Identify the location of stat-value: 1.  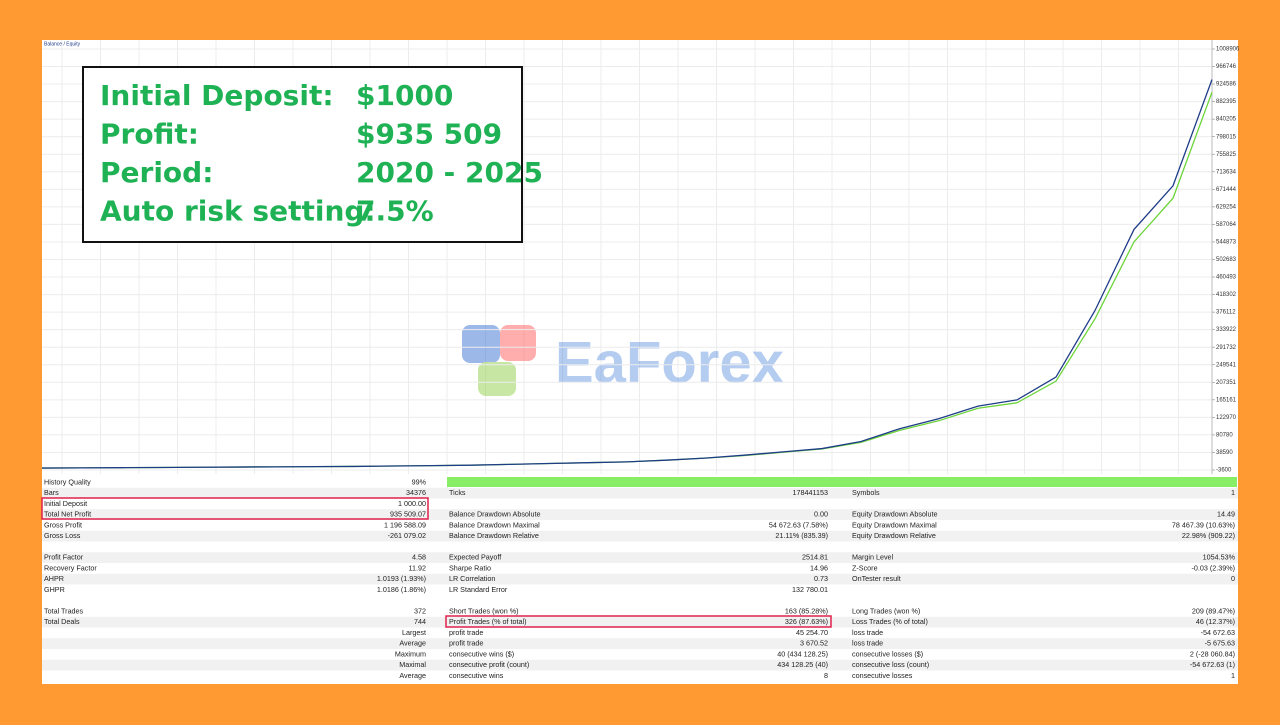
(1233, 675).